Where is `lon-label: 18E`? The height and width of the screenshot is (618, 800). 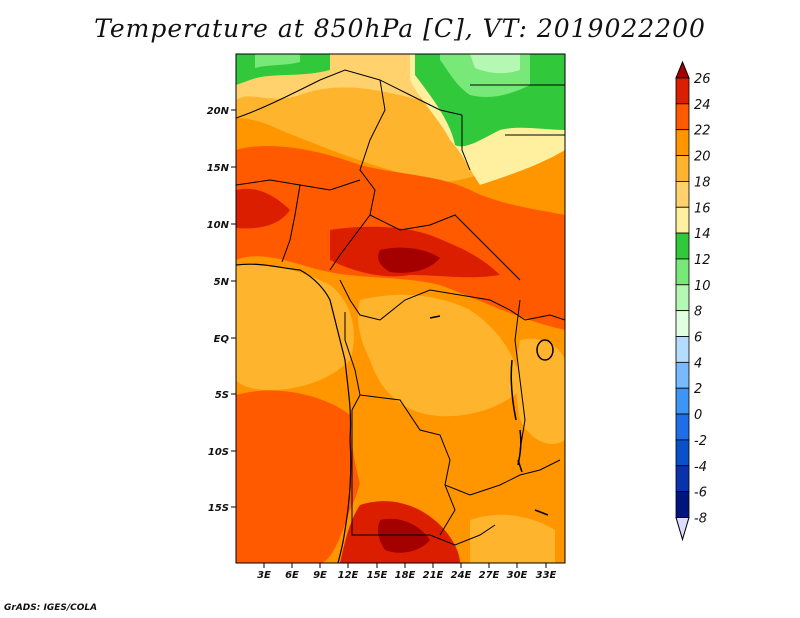
lon-label: 18E is located at coordinates (405, 575).